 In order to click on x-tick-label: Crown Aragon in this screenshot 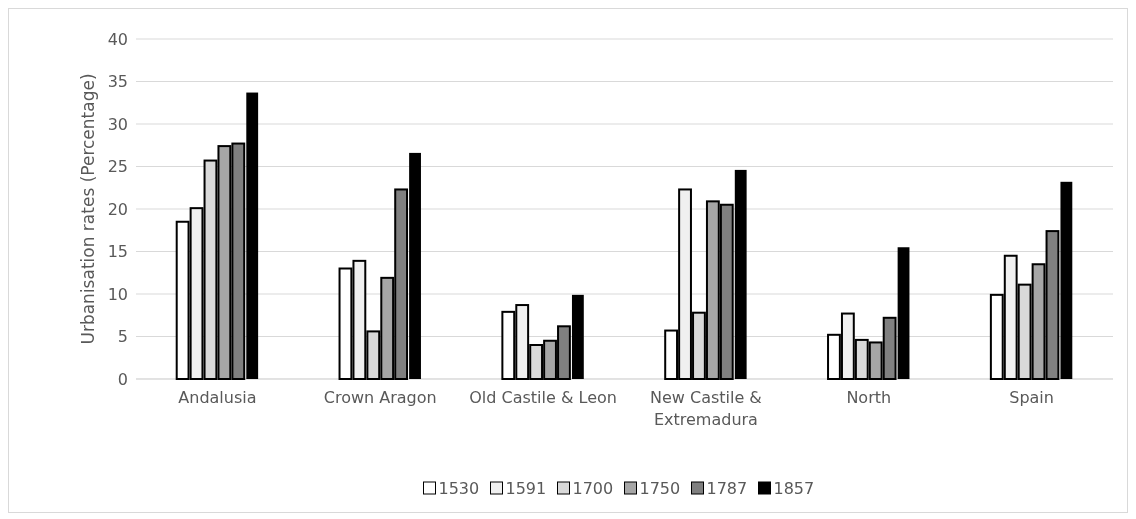, I will do `click(380, 397)`.